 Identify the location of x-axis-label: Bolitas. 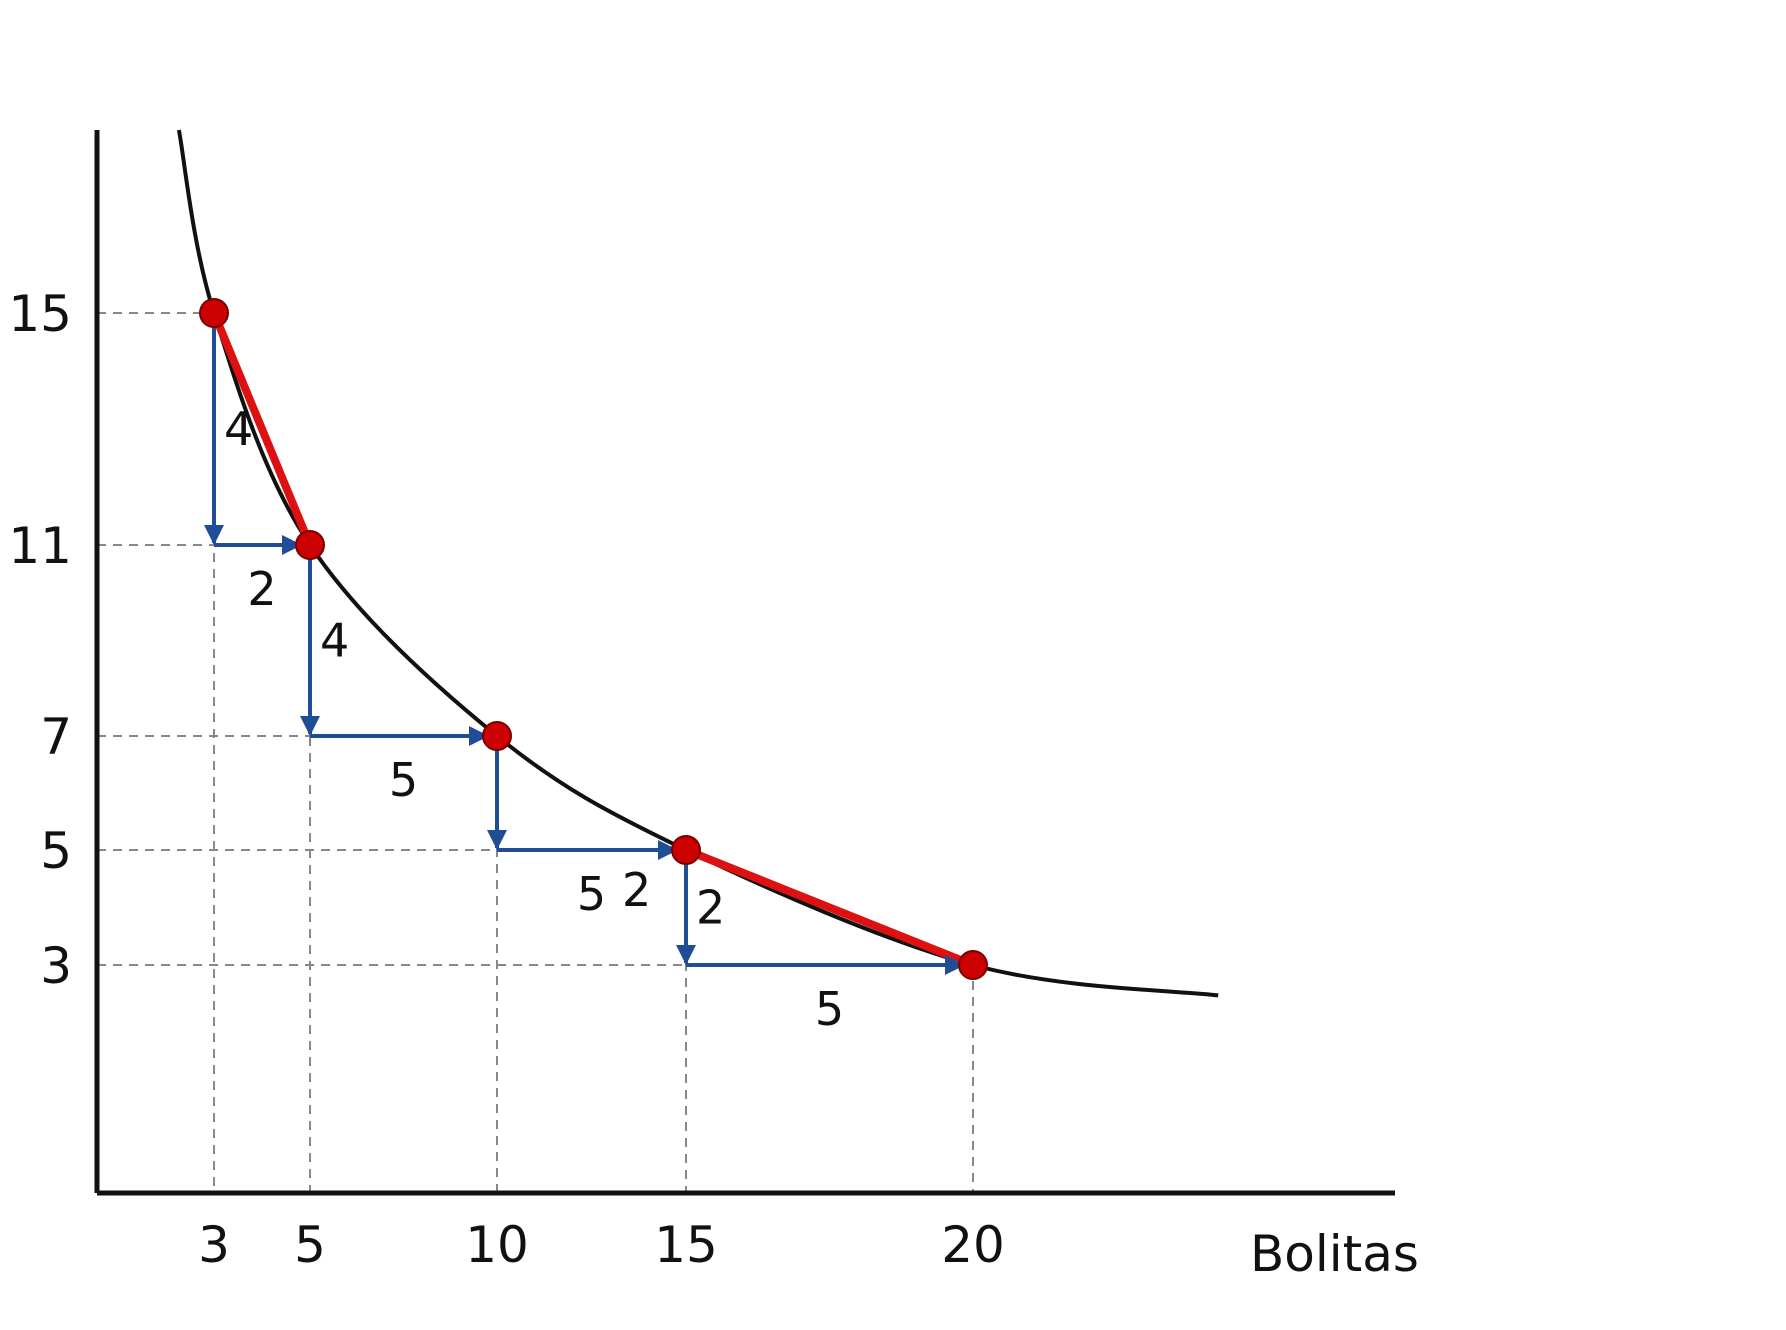
(1334, 1254).